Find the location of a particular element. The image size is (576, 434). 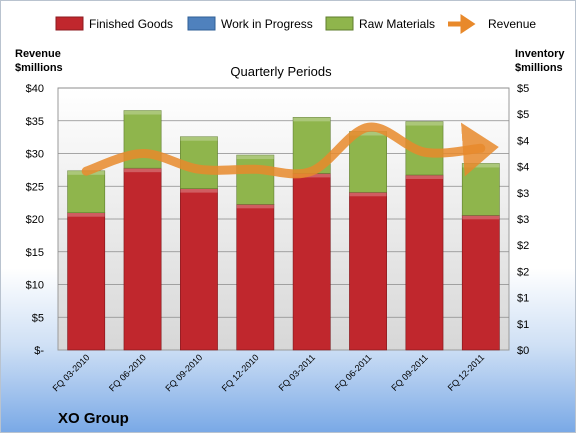

x-tick-label: FQ 03-2010 is located at coordinates (71, 372).